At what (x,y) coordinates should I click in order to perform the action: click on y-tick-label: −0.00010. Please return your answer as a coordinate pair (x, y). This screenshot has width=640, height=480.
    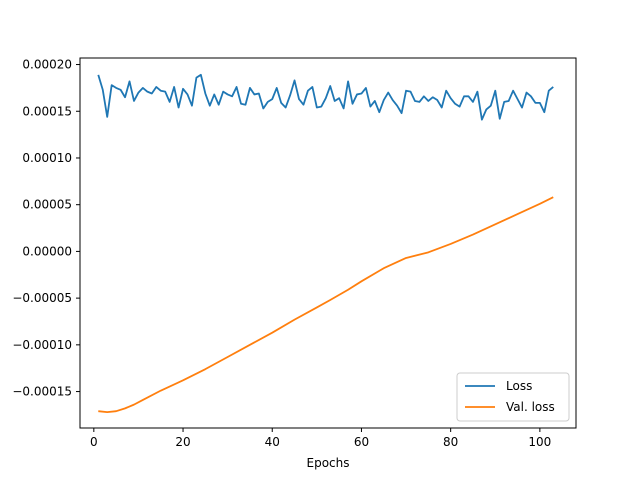
    Looking at the image, I should click on (42, 345).